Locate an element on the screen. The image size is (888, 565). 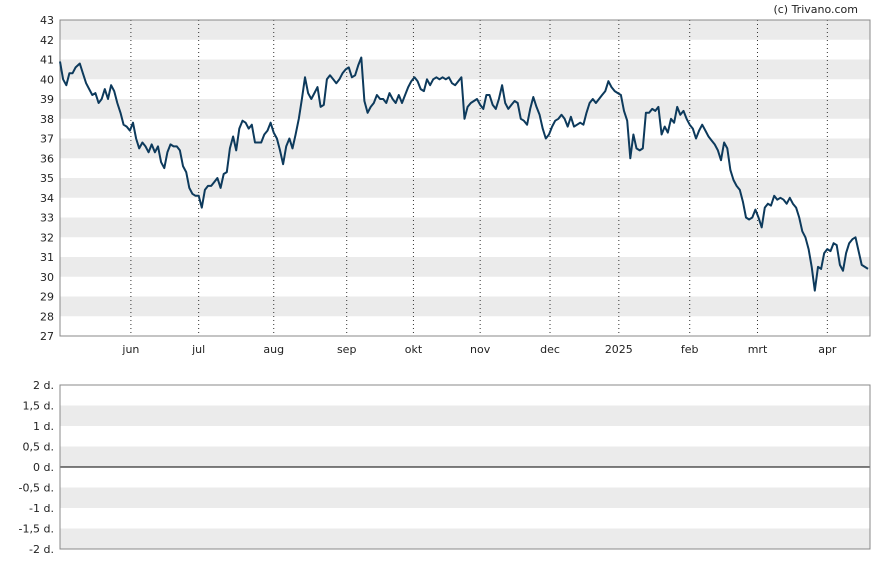
y-tick-label: 29 is located at coordinates (47, 297).